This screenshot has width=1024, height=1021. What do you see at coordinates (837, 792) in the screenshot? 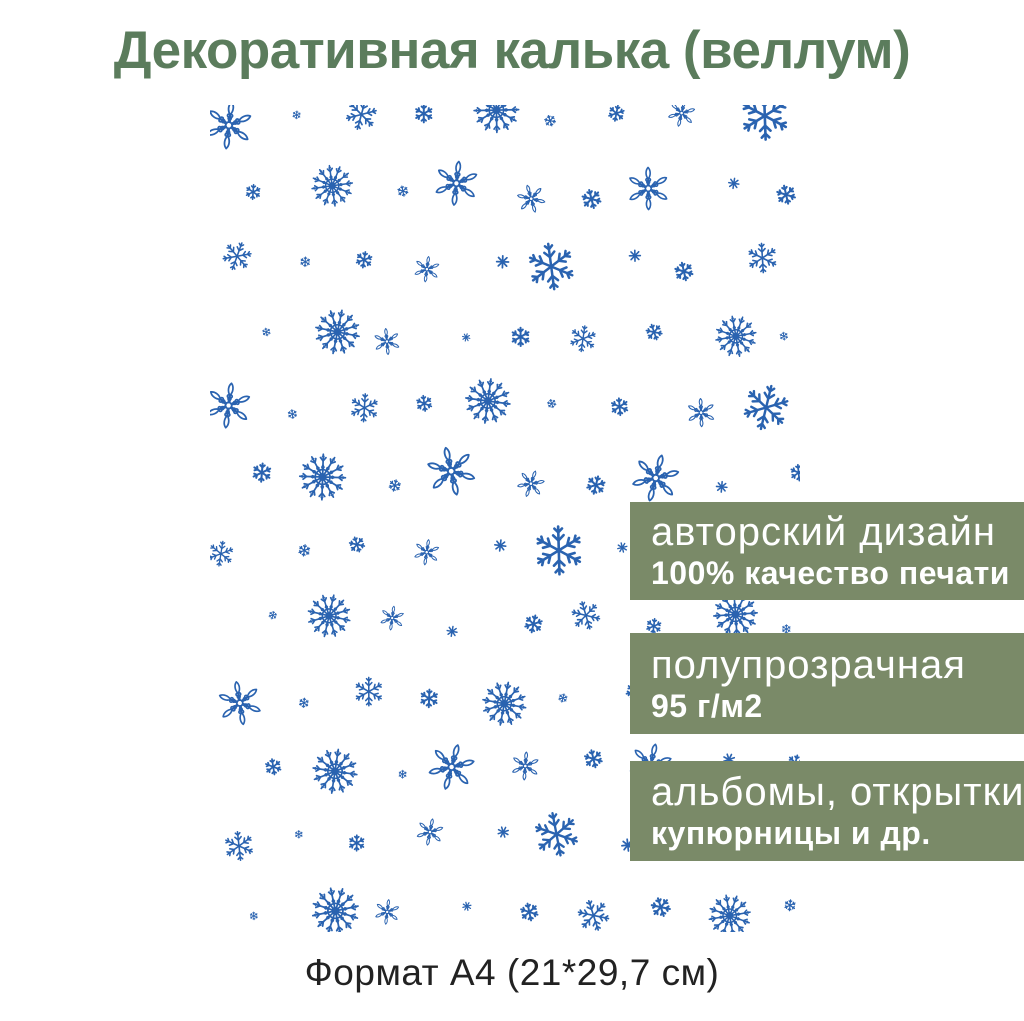
I see `badge-line: альбомы, открытки,` at bounding box center [837, 792].